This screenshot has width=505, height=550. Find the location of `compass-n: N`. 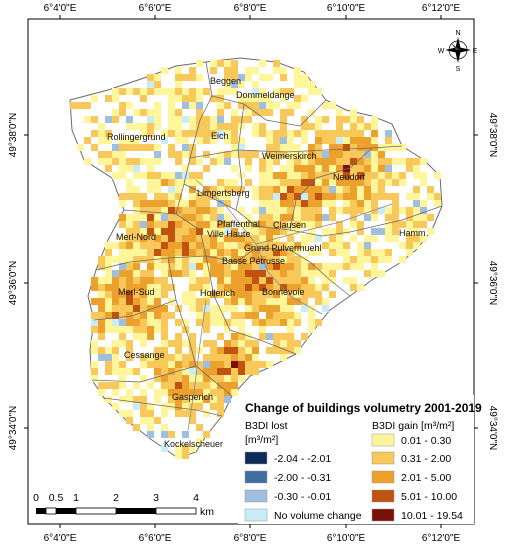

compass-n: N is located at coordinates (457, 33).